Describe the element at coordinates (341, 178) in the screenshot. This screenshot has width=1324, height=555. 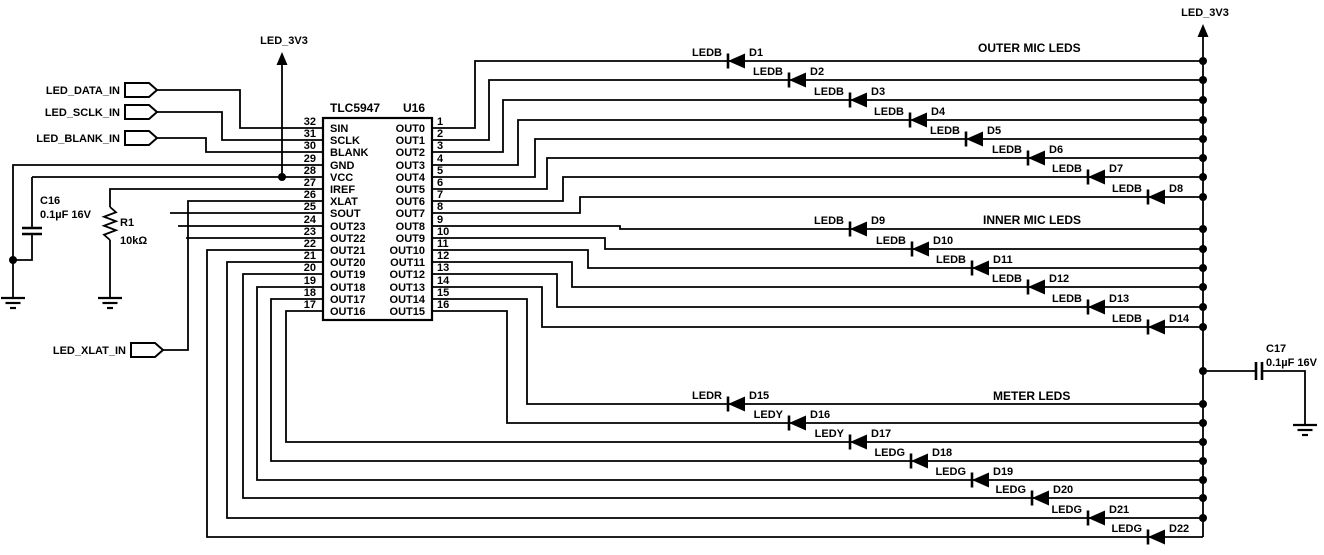
I see `pin-name-VCC: VCC` at that location.